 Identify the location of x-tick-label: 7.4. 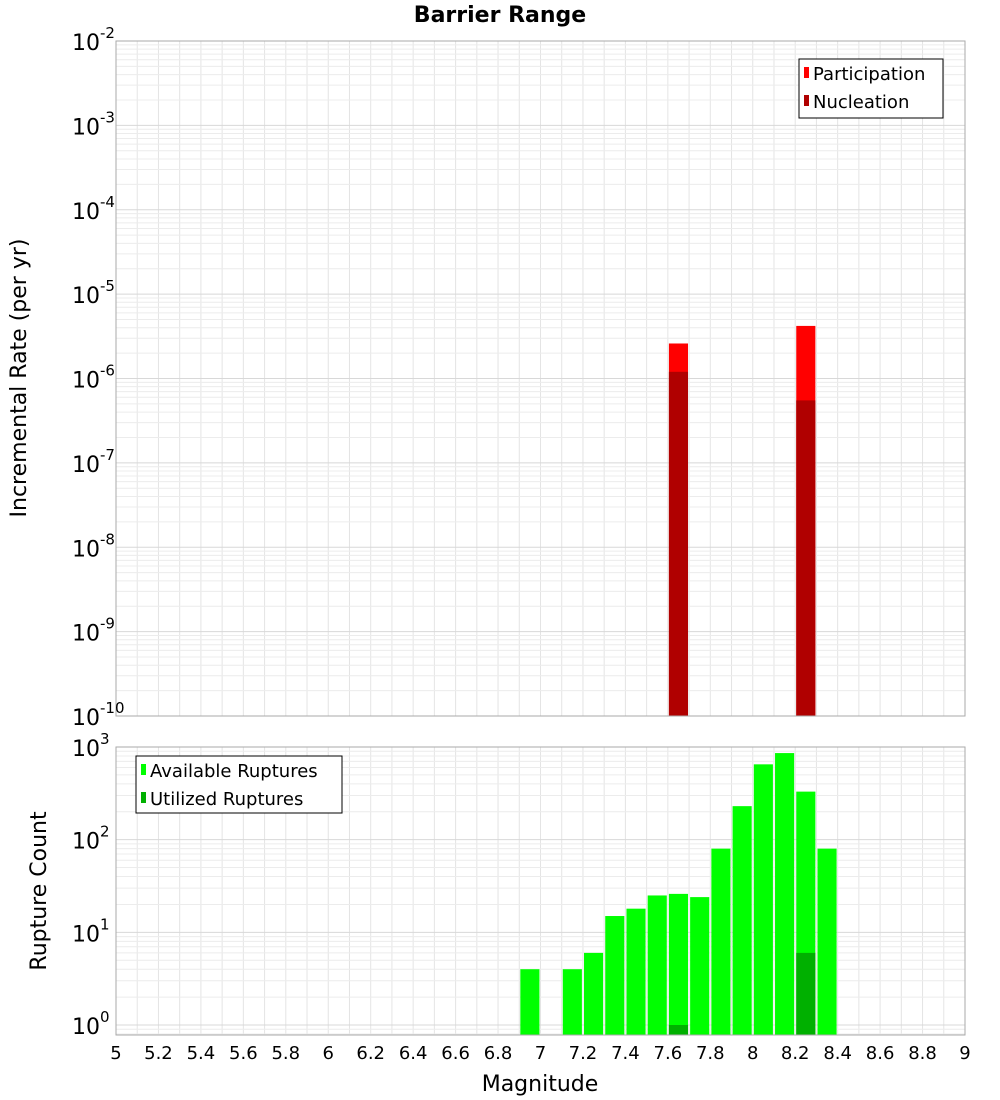
(625, 1053).